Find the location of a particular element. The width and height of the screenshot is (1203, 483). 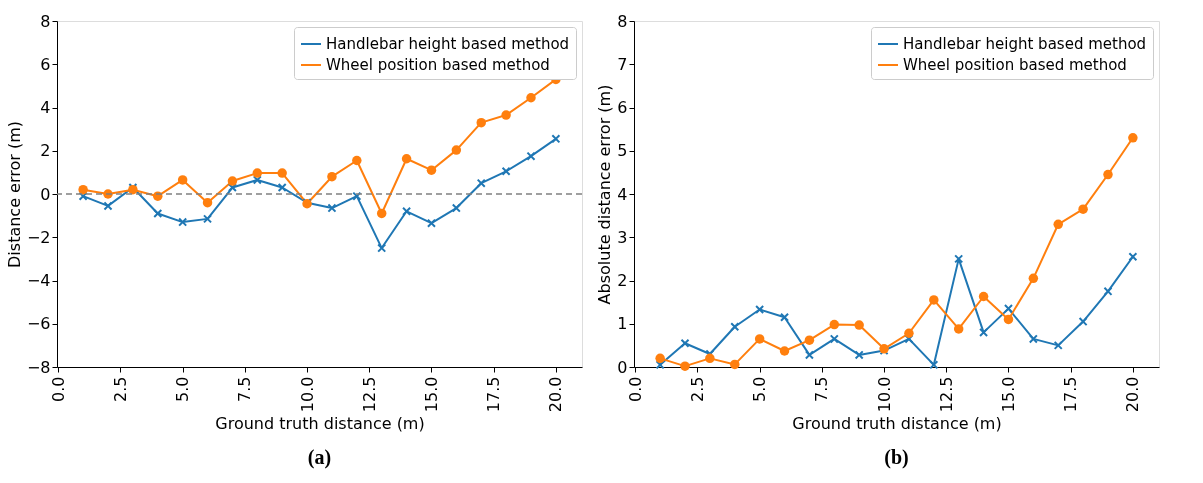

y-tick-label: −2 is located at coordinates (38, 237).